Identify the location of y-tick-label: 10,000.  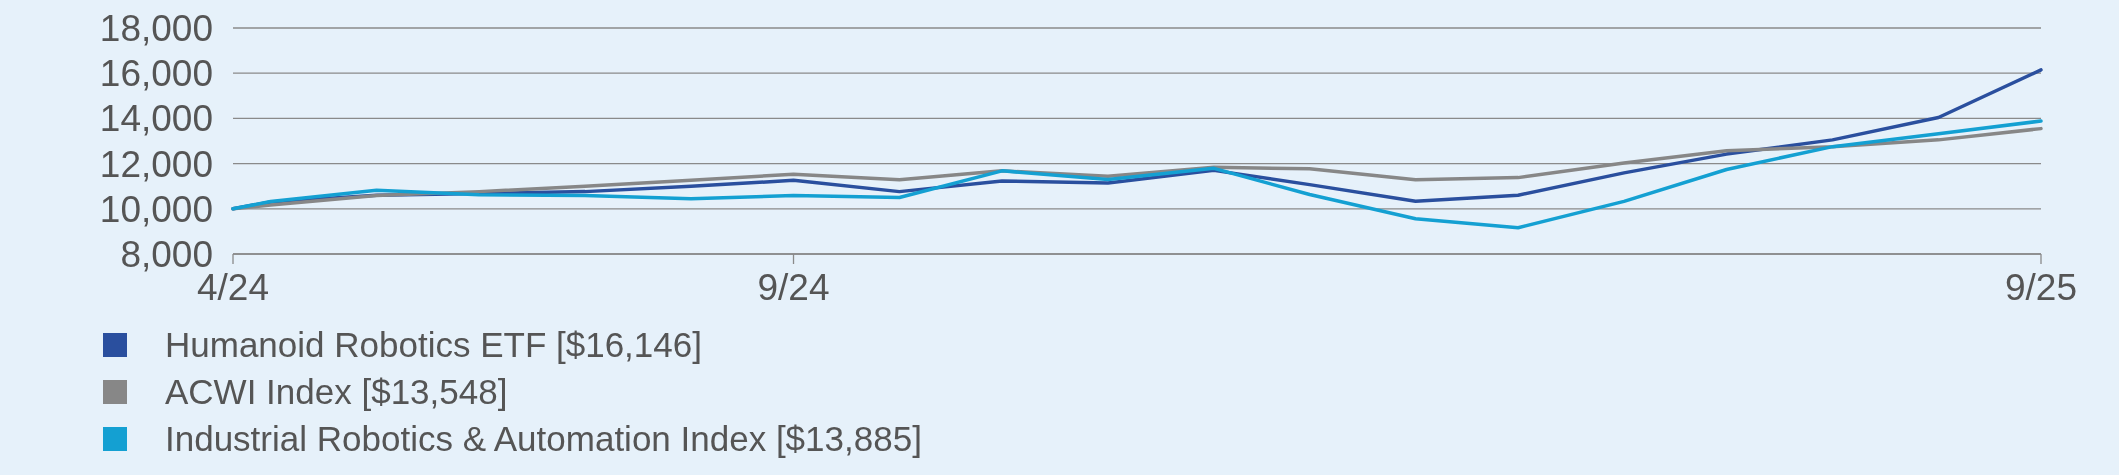
(156, 209).